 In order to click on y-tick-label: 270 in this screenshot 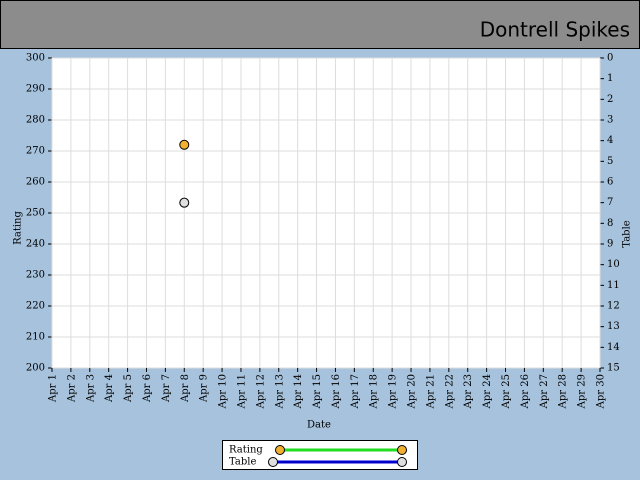, I will do `click(35, 151)`.